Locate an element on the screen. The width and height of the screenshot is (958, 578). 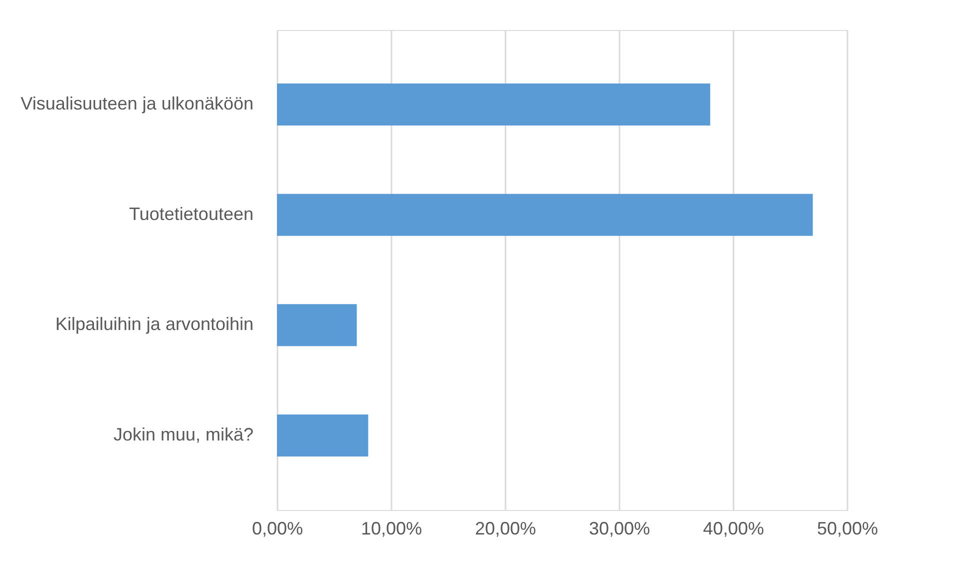
x-tick-label: 50,00% is located at coordinates (847, 528).